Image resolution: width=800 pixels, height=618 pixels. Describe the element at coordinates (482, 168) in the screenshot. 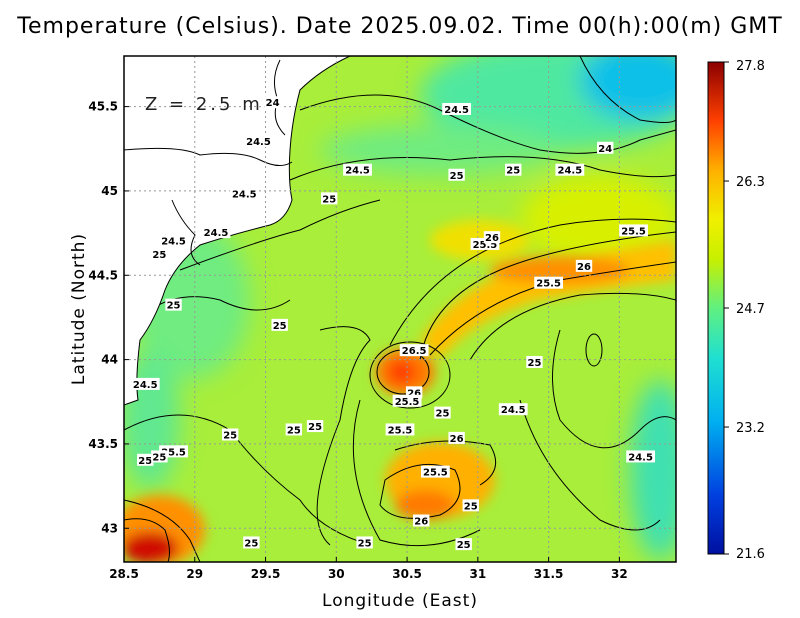

I see `contour-25-north` at that location.